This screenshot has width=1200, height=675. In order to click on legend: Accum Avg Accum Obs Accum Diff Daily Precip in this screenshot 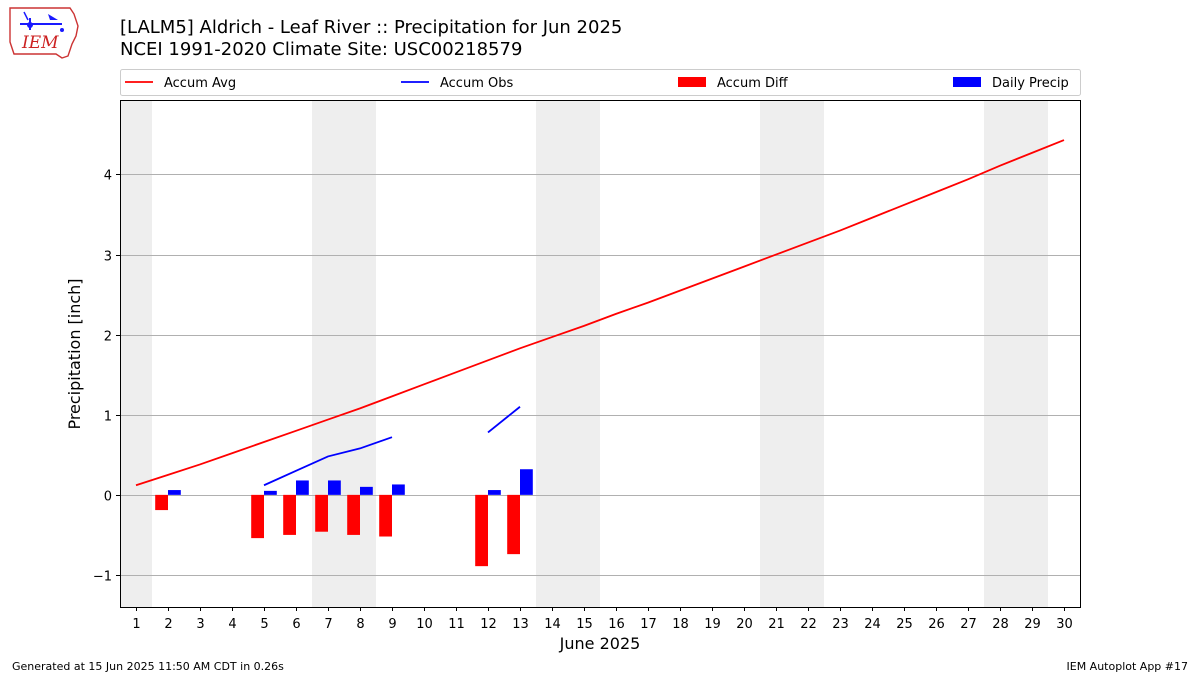, I will do `click(600, 82)`.